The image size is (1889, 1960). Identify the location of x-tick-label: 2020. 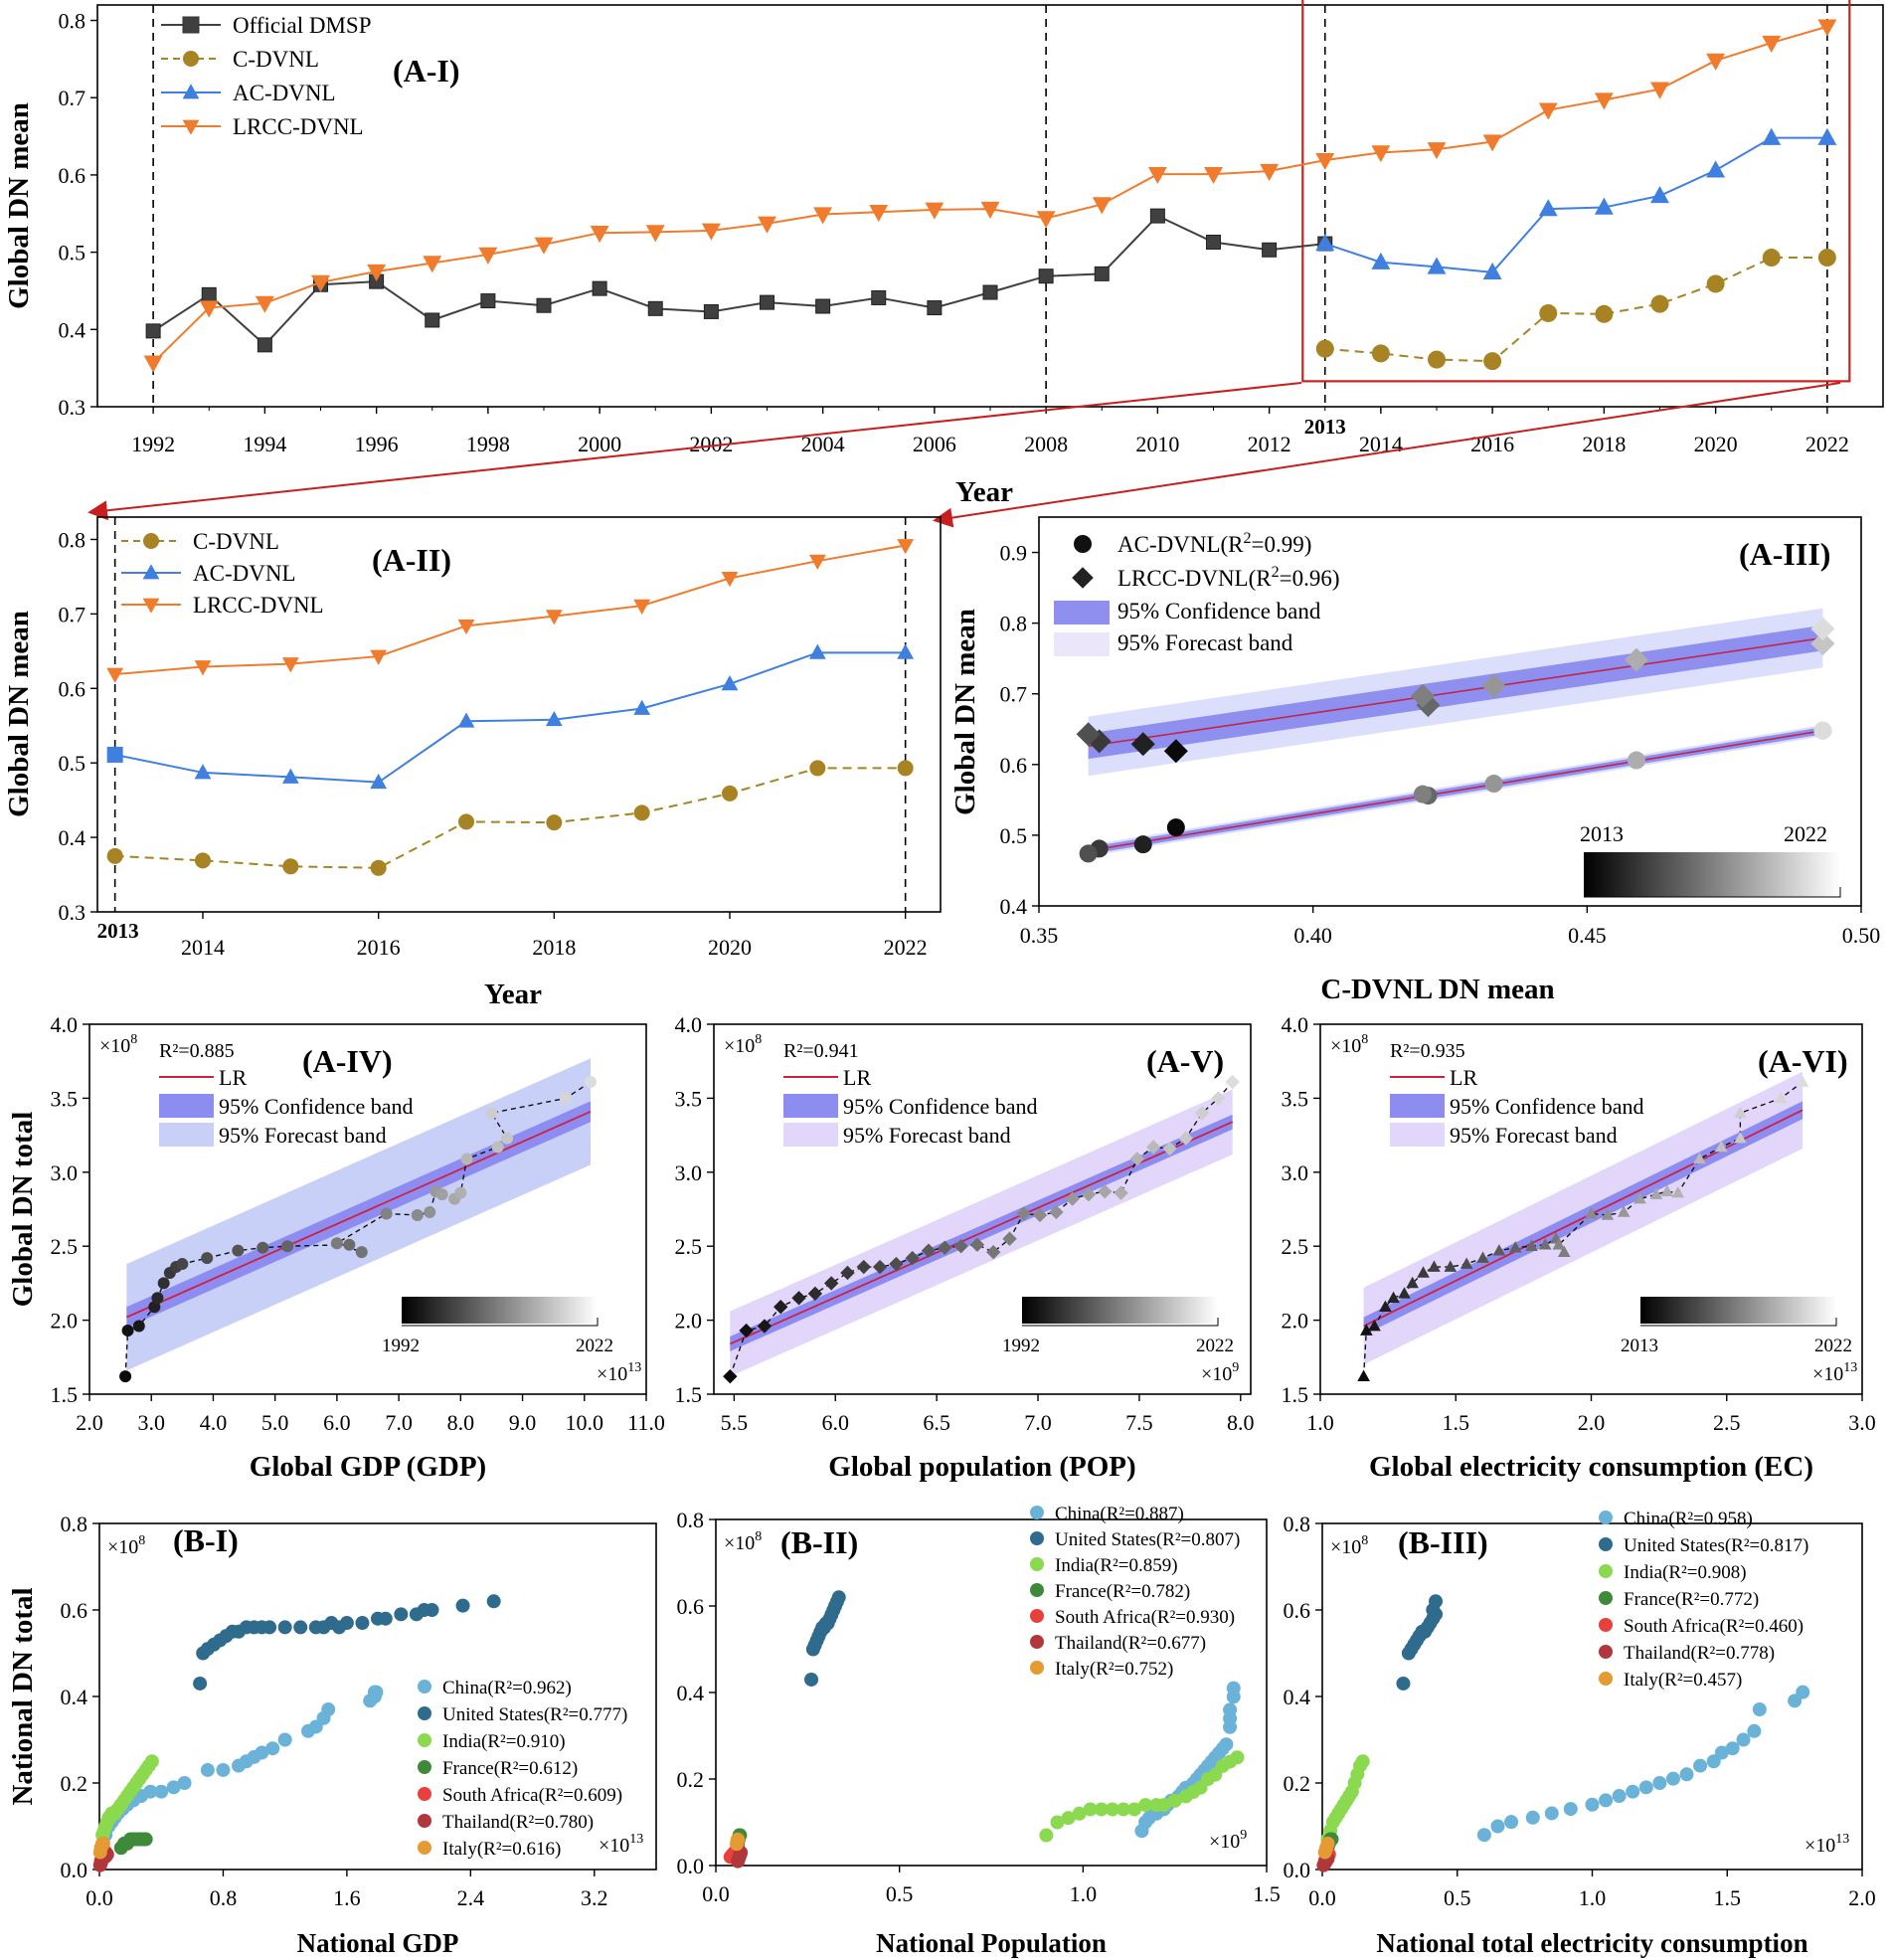
(730, 947).